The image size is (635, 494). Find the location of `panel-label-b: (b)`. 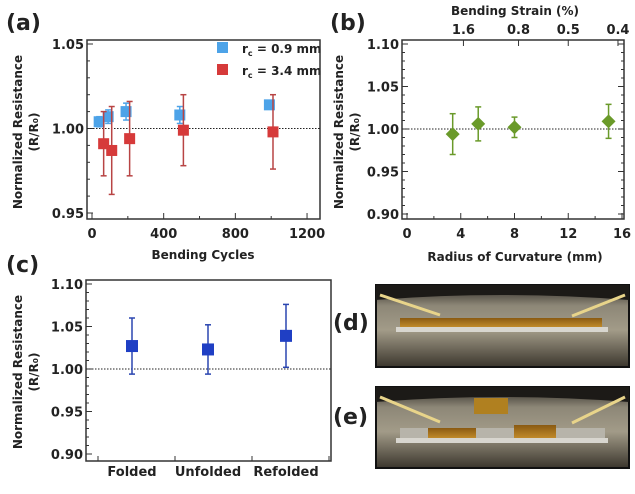

panel-label-b: (b) is located at coordinates (348, 23).